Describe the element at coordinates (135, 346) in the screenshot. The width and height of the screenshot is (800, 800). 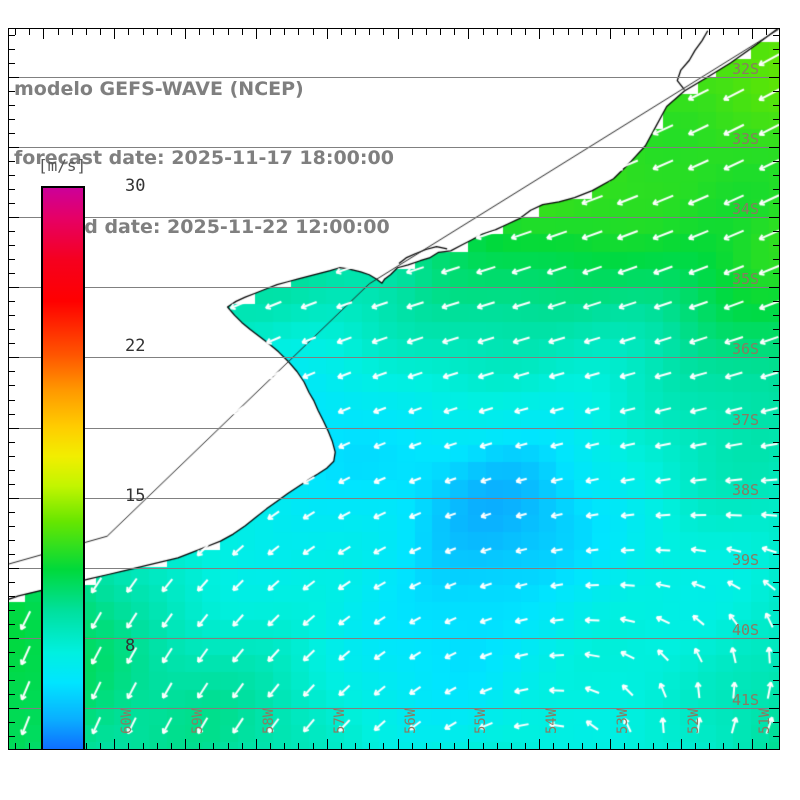
I see `colorbar-tick-22: 22` at that location.